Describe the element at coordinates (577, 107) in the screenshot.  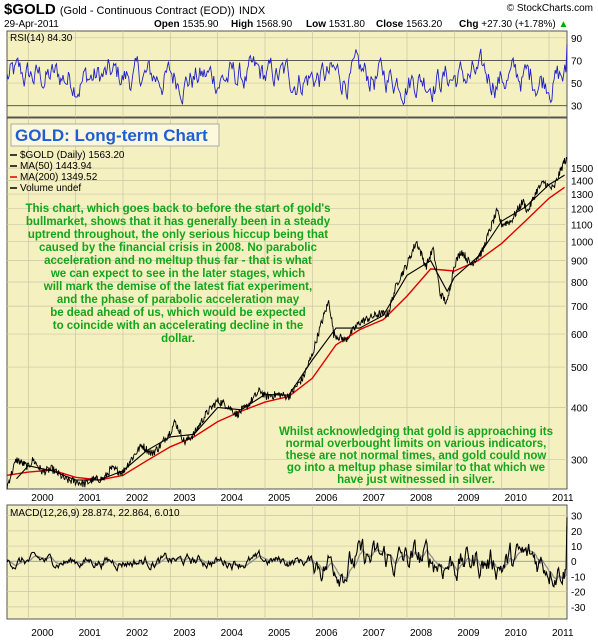
I see `rsi-tick: 30` at that location.